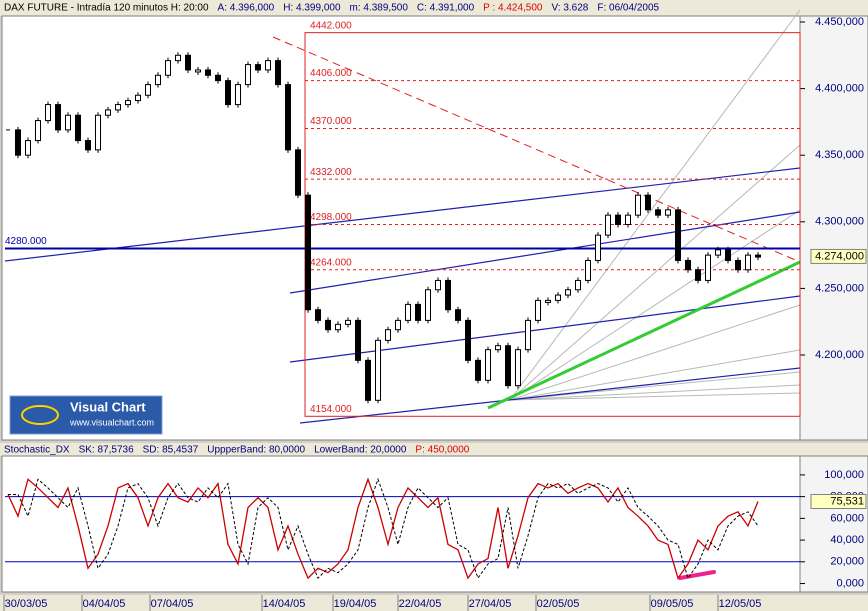  I want to click on y-tick-label: 4.200,000, so click(839, 355).